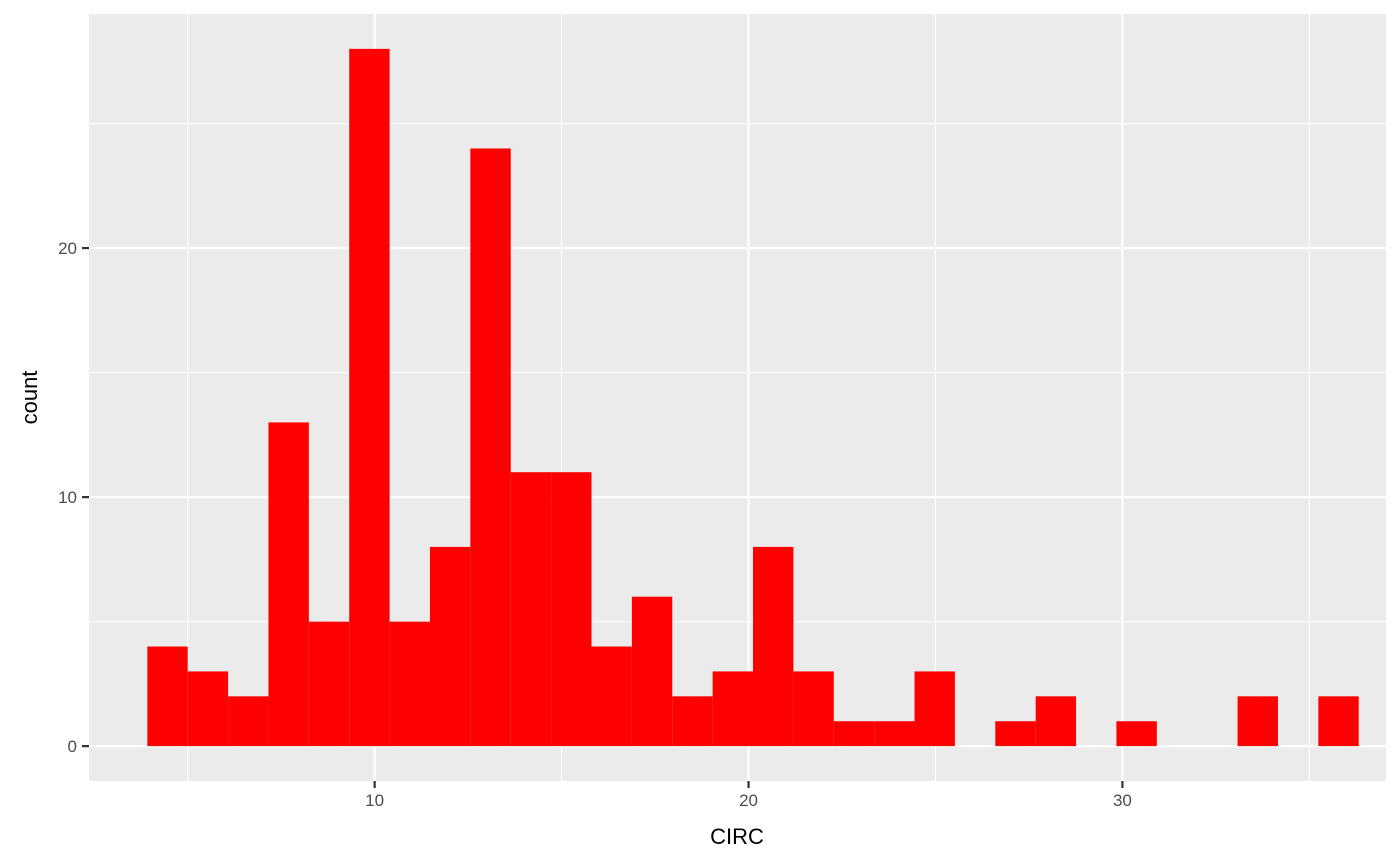 The width and height of the screenshot is (1400, 865). I want to click on x-tick-label: 30, so click(1122, 800).